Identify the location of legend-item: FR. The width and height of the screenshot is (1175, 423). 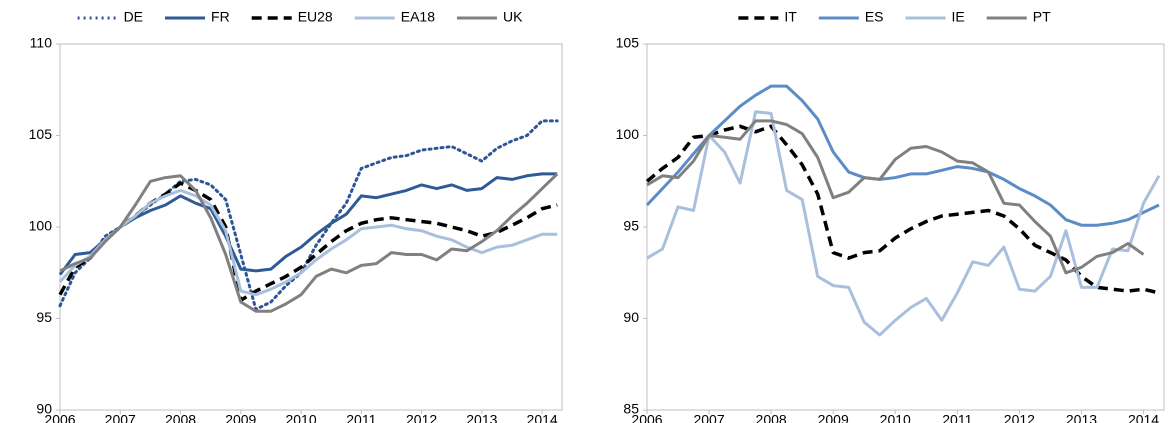
(197, 17).